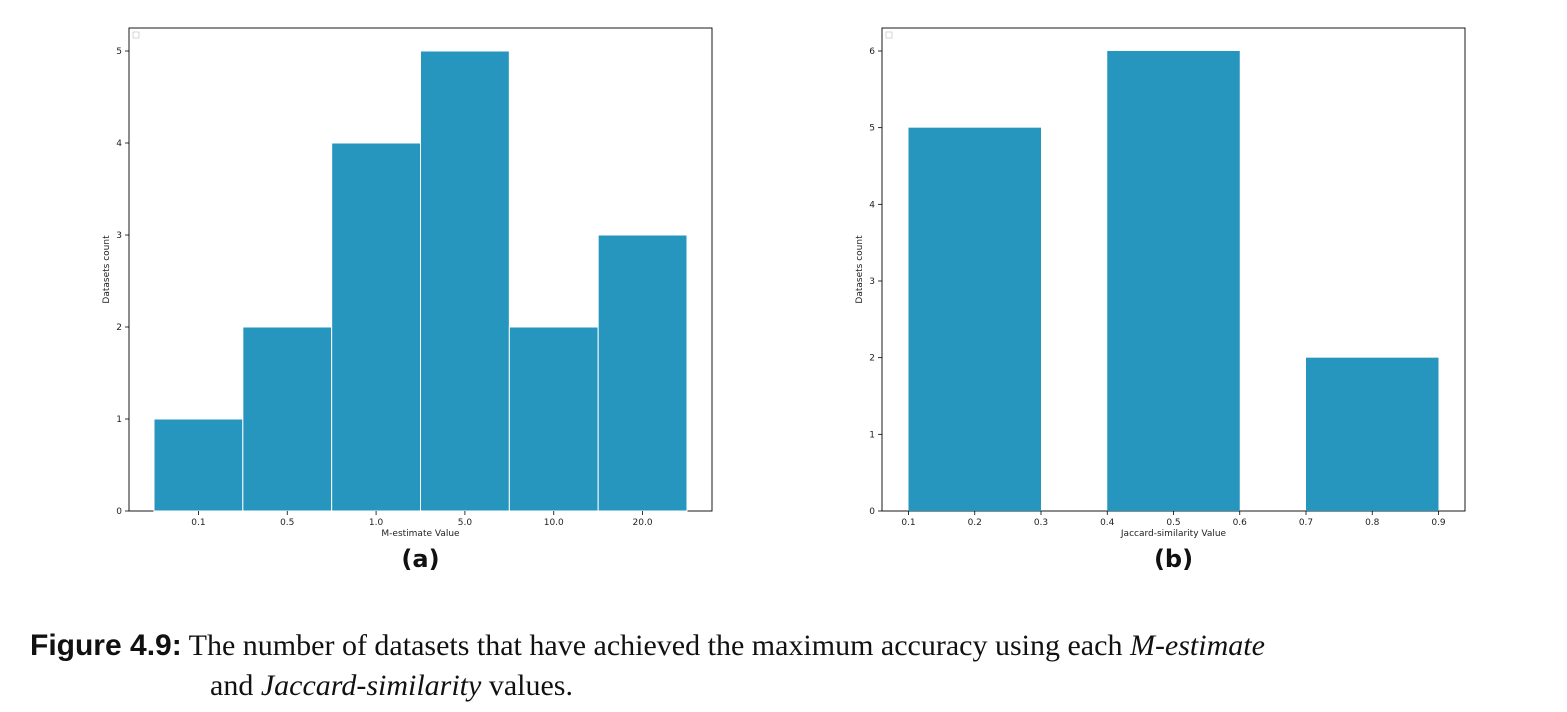 The image size is (1567, 712). What do you see at coordinates (872, 512) in the screenshot?
I see `chart-b-ytick-label: 0` at bounding box center [872, 512].